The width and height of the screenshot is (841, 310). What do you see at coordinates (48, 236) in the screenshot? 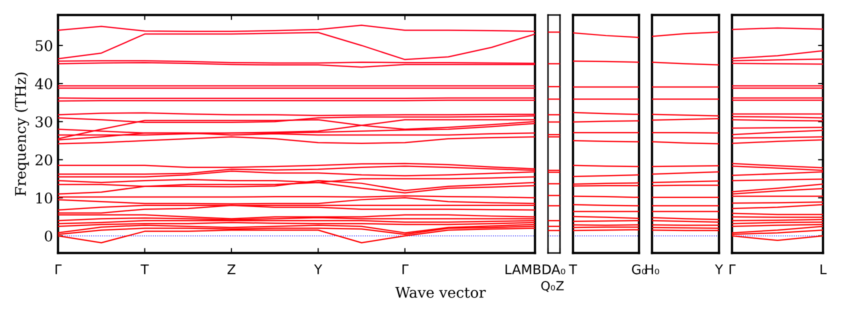
I see `y-tick-label: 0` at bounding box center [48, 236].